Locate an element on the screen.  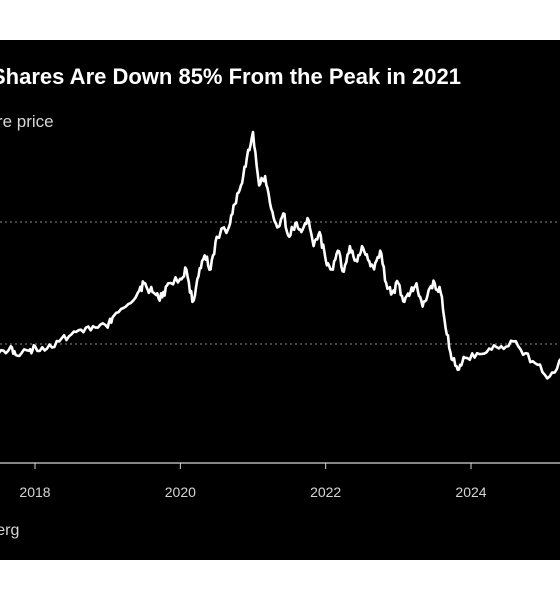
chart-subtitle: hare price is located at coordinates (27, 121).